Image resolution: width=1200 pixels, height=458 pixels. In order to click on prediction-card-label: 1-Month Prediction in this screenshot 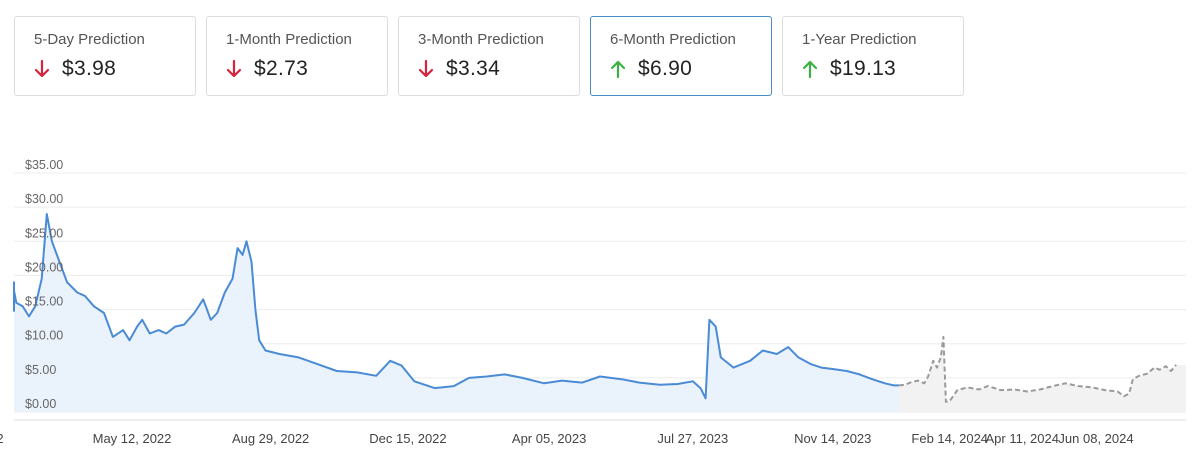, I will do `click(289, 39)`.